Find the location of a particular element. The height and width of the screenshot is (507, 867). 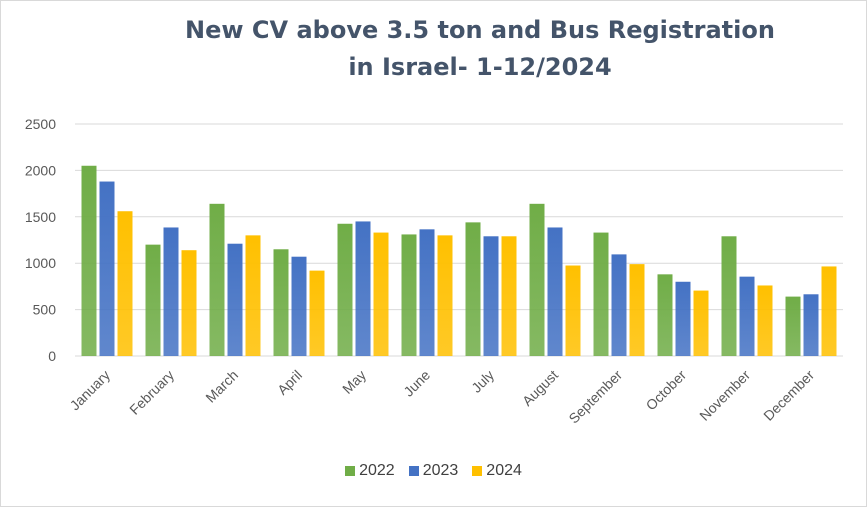

bar-2023-june is located at coordinates (427, 292).